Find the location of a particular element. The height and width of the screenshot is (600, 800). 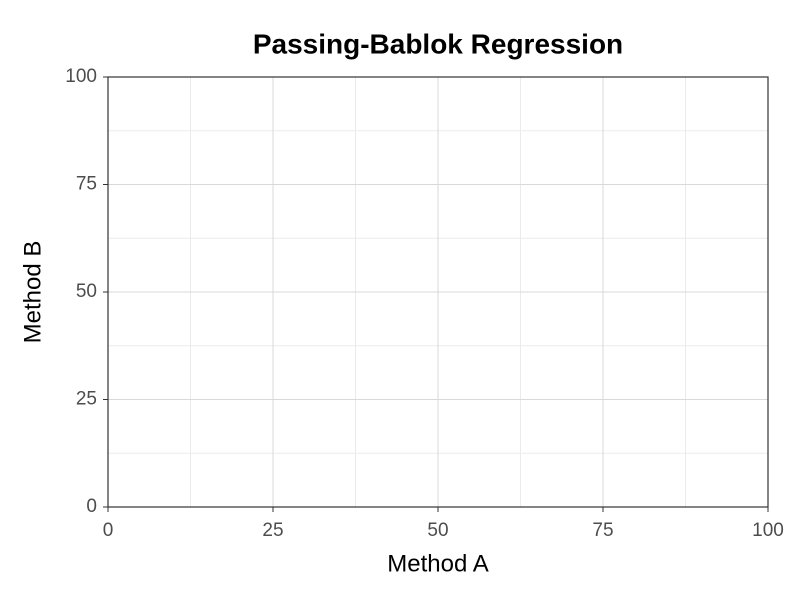

x-tick-label: 50 is located at coordinates (437, 530).